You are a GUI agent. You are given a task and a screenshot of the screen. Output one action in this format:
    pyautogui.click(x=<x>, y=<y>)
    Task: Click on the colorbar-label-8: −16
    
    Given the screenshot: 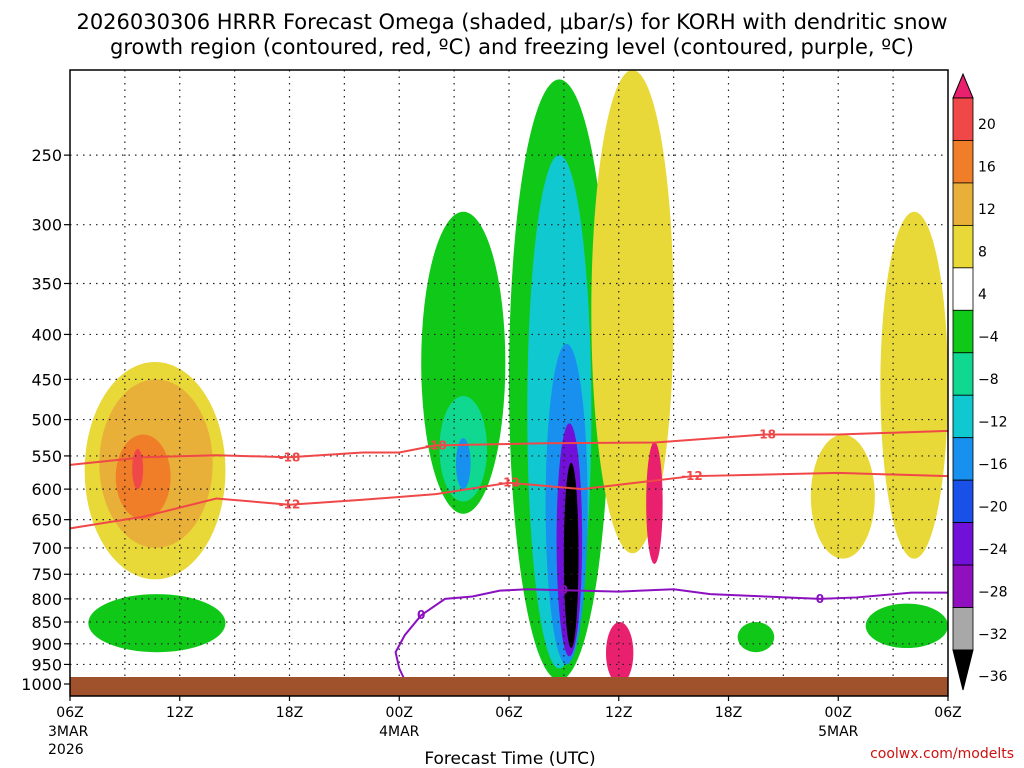 What is the action you would take?
    pyautogui.click(x=993, y=465)
    